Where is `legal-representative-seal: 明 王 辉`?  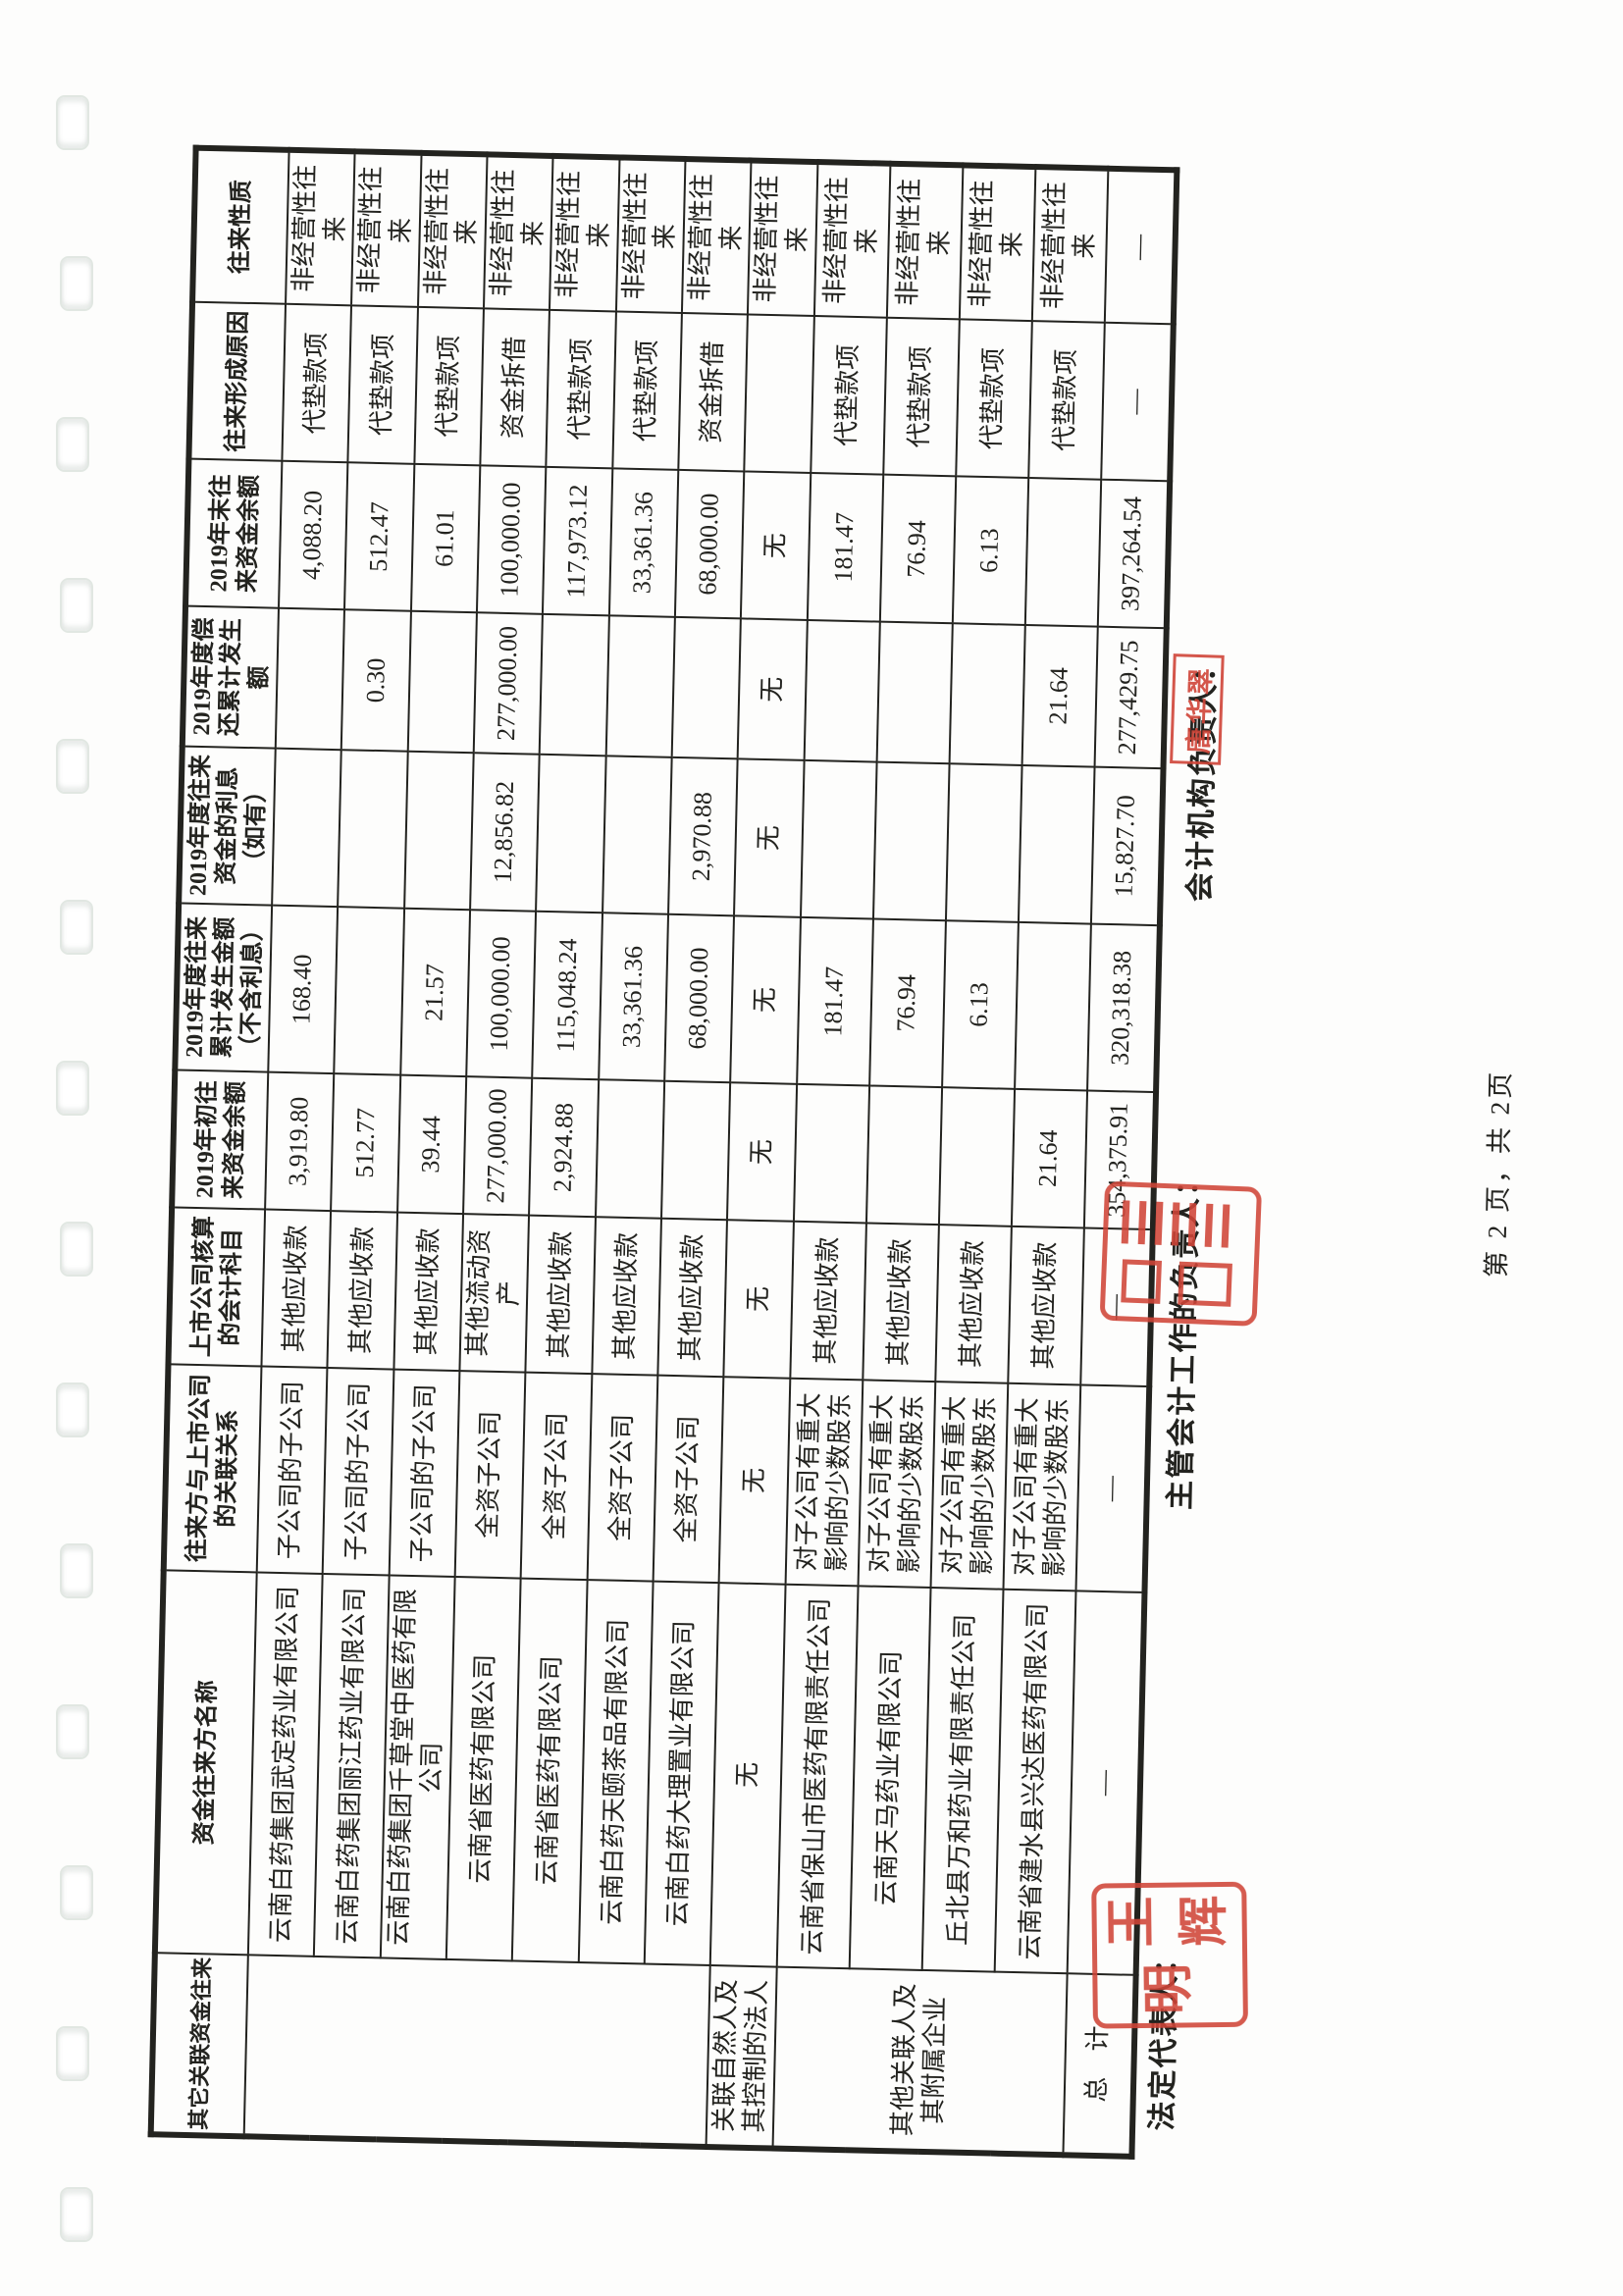 legal-representative-seal: 明 王 辉 is located at coordinates (1169, 1955).